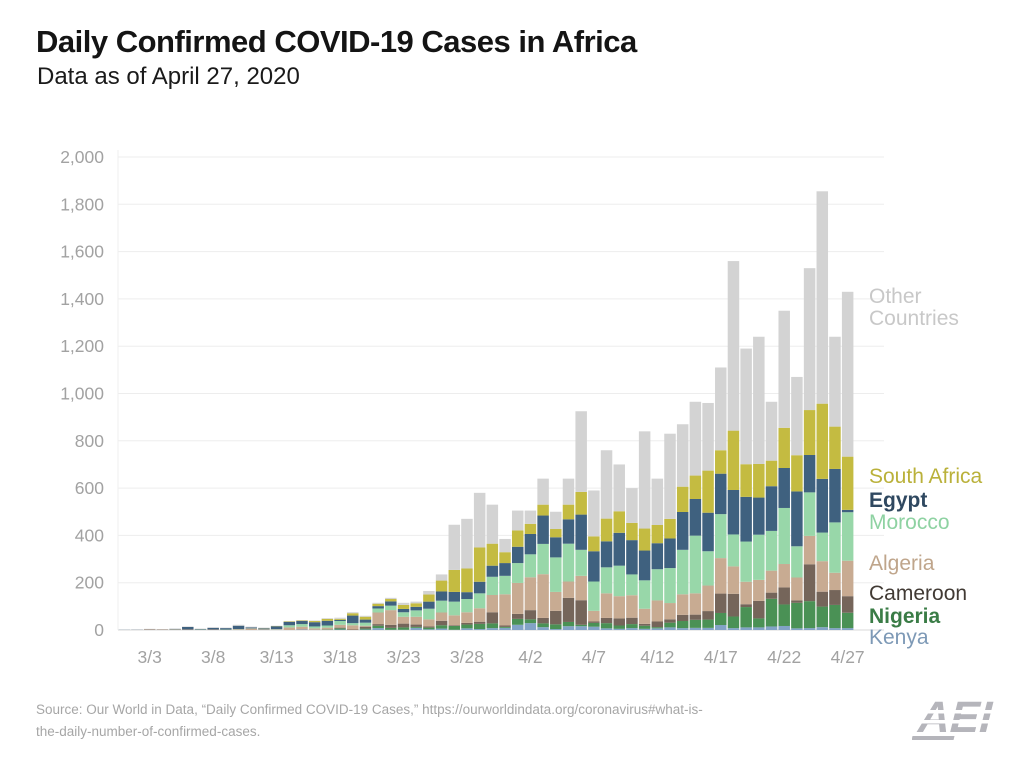 This screenshot has width=1024, height=764. Describe the element at coordinates (898, 500) in the screenshot. I see `legend-label-egypt: Egypt` at that location.